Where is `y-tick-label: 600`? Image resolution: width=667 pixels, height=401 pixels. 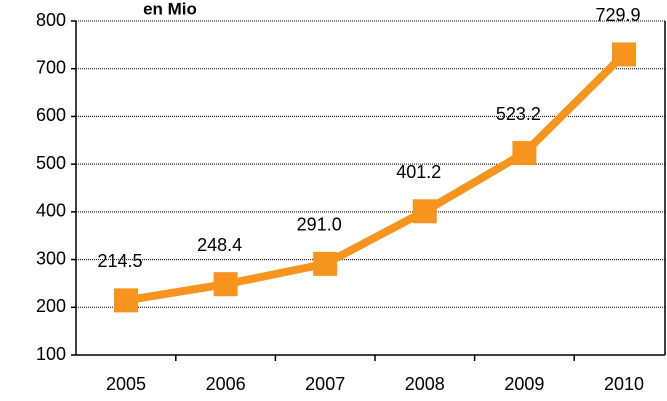
y-tick-label: 600 is located at coordinates (51, 115).